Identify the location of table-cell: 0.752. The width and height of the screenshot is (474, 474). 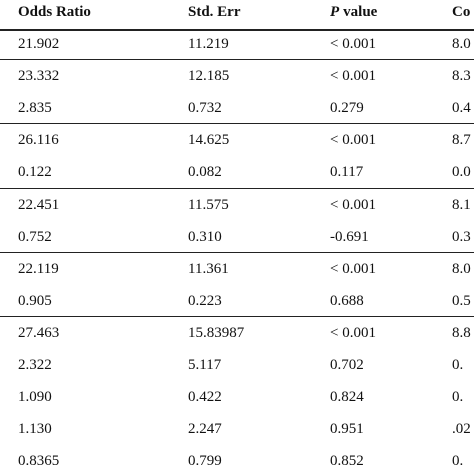
(35, 236).